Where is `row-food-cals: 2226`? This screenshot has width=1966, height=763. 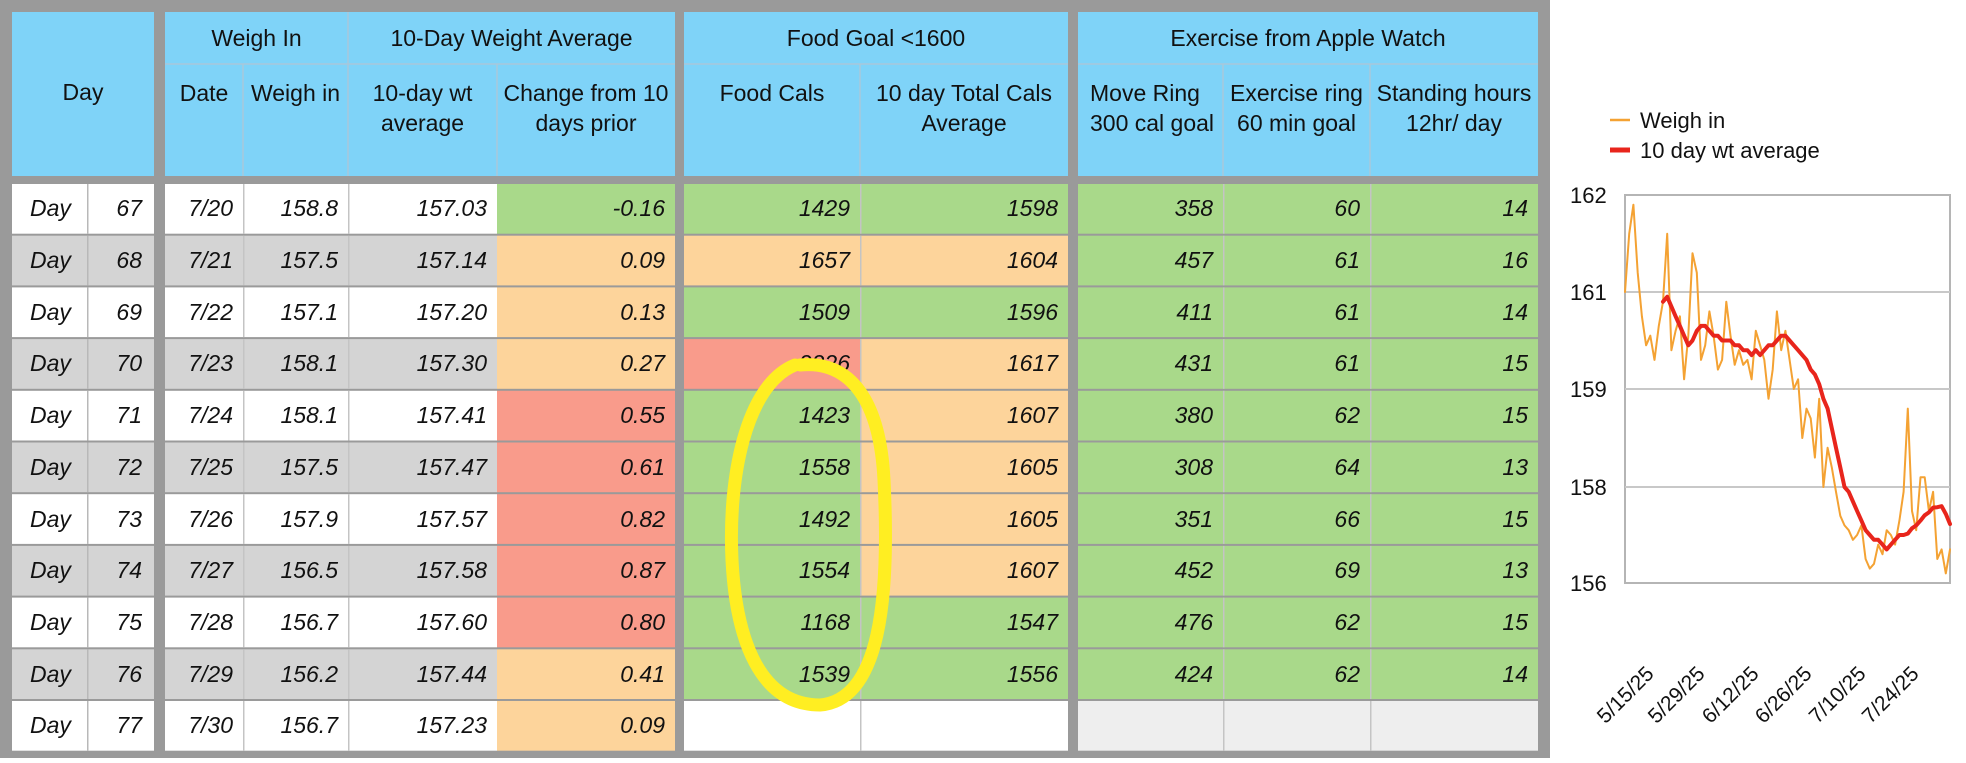
row-food-cals: 2226 is located at coordinates (824, 363).